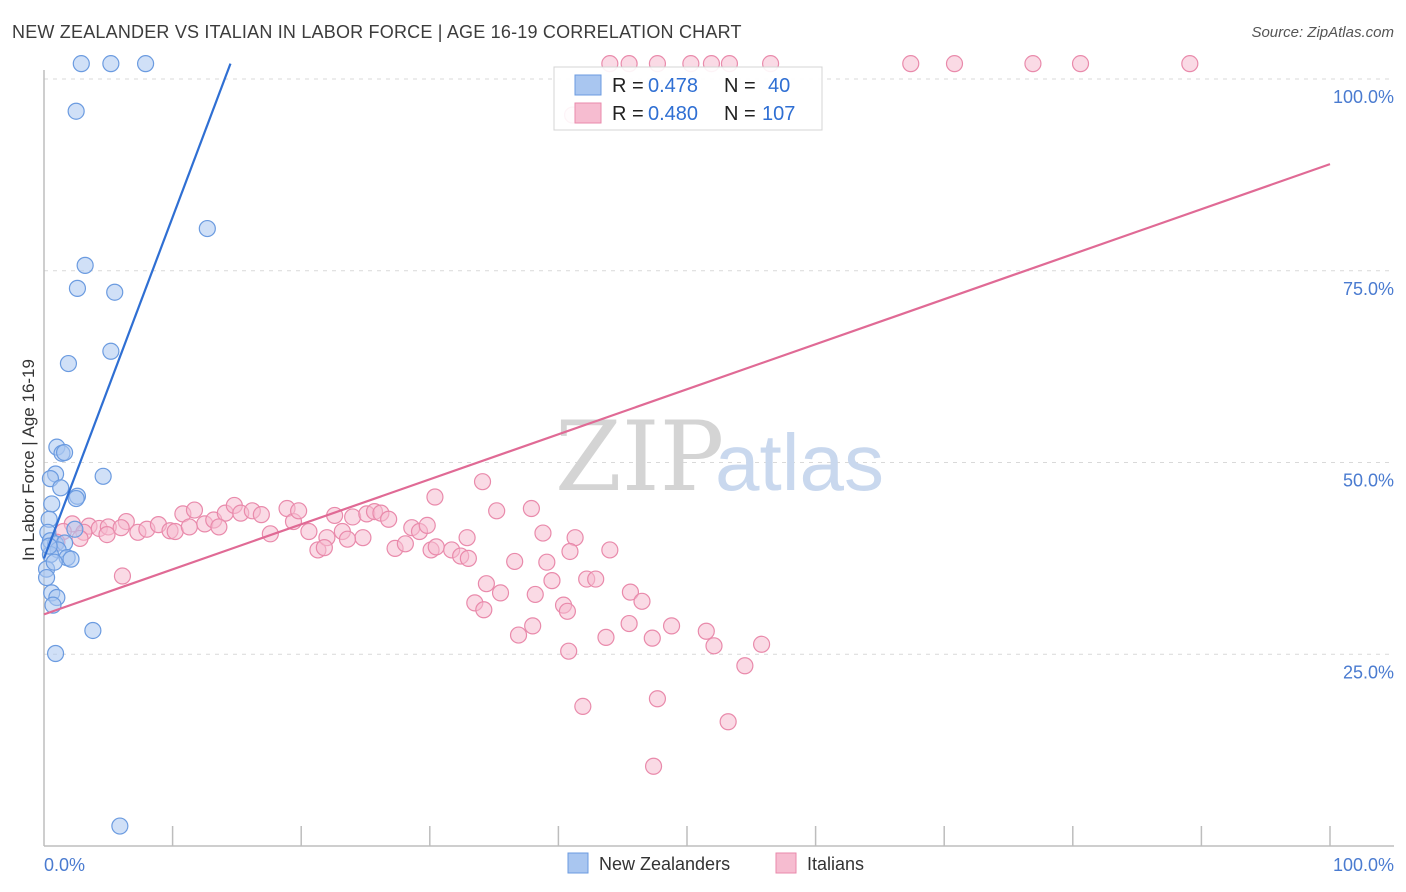 This screenshot has height=892, width=1406. Describe the element at coordinates (64, 865) in the screenshot. I see `x-tick-label-min: 0.0%` at that location.